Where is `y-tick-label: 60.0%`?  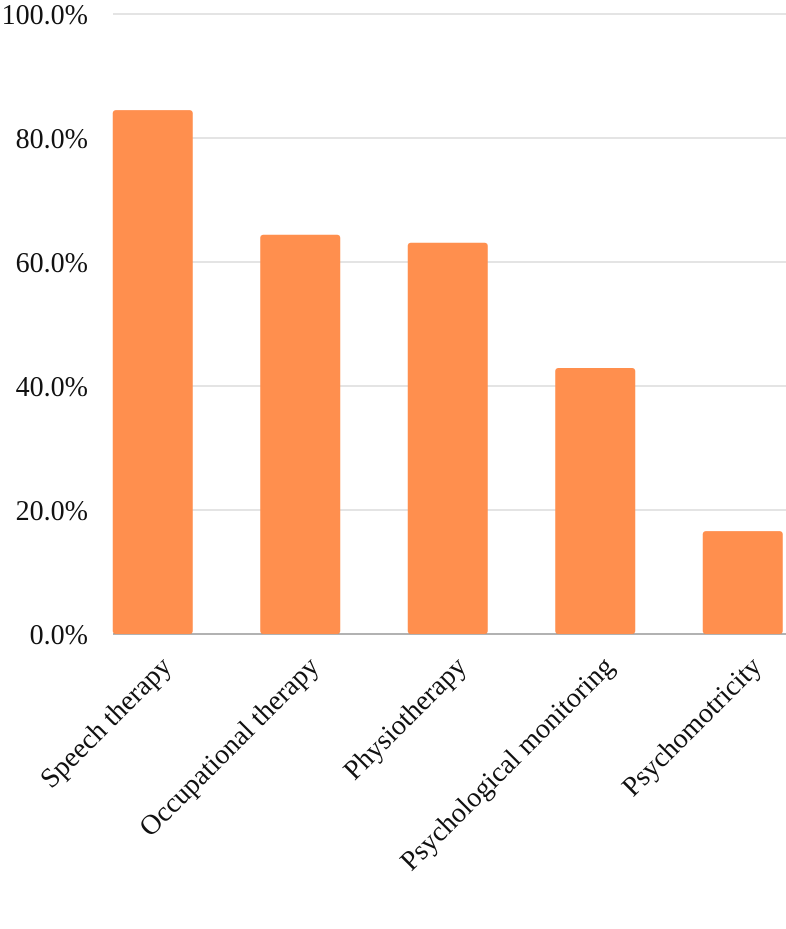
y-tick-label: 60.0% is located at coordinates (52, 263).